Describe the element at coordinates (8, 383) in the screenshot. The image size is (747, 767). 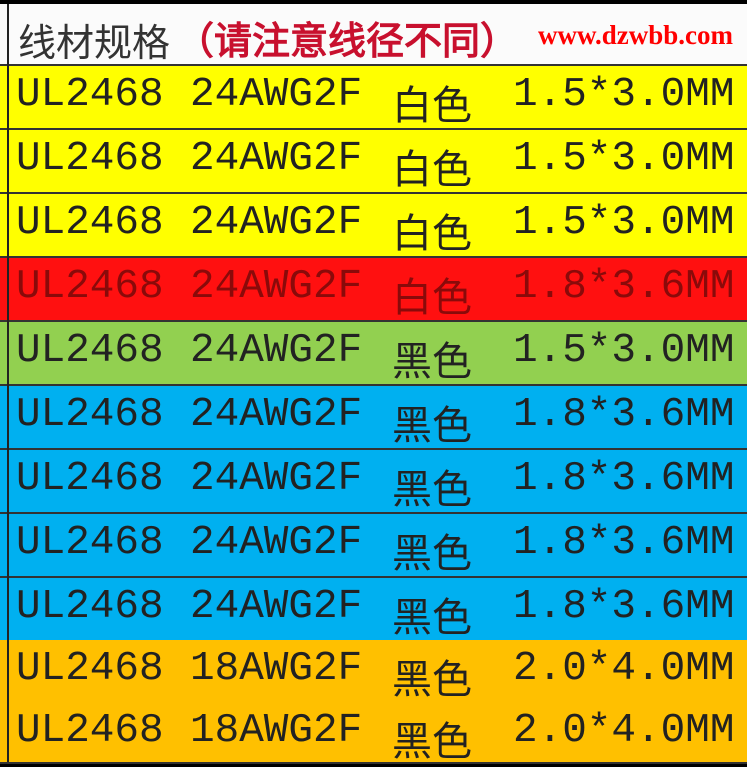
I see `left-border` at that location.